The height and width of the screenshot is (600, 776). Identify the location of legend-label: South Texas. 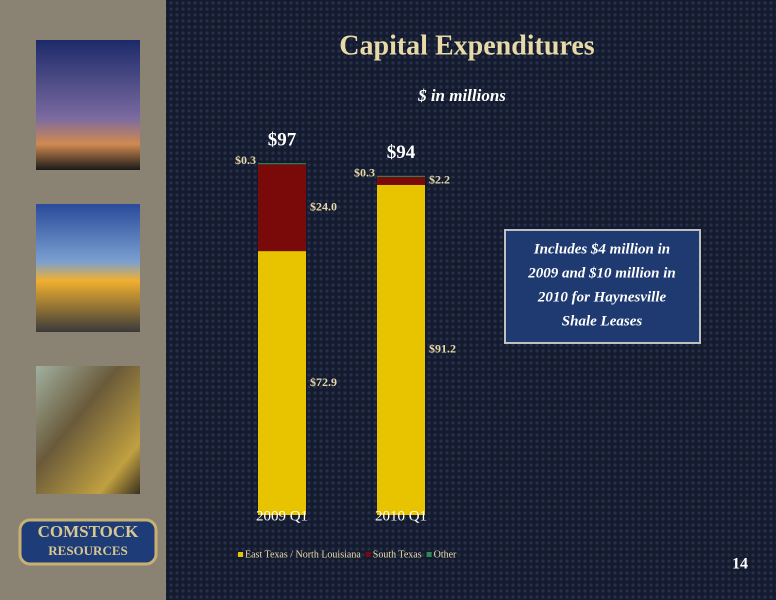
(397, 554).